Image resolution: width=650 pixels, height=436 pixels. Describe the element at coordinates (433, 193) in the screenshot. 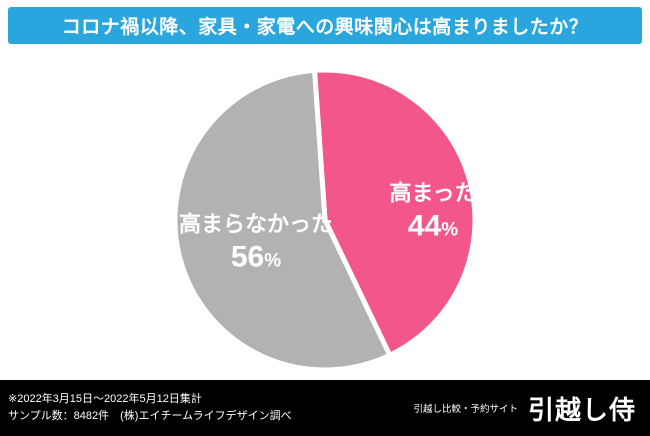

I see `pie-slice-label: 高まった` at that location.